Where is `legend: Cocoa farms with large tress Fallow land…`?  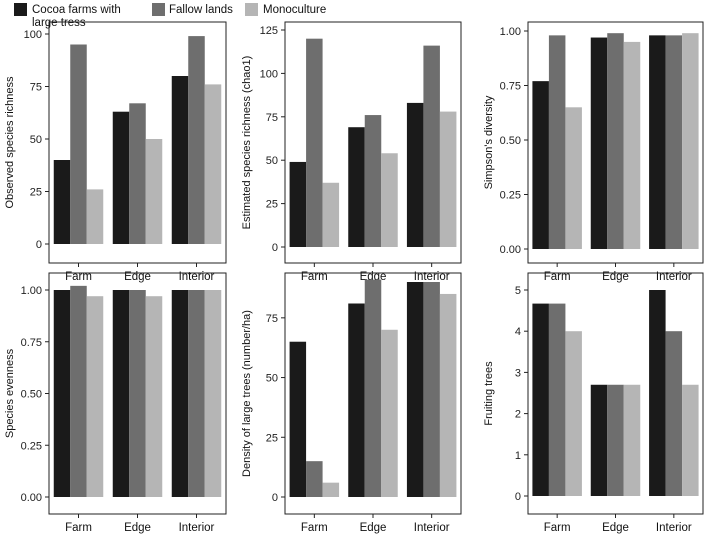
legend: Cocoa farms with large tress Fallow land… is located at coordinates (170, 16).